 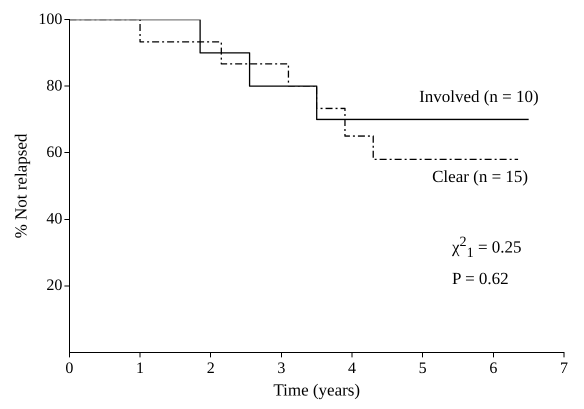 What do you see at coordinates (281, 369) in the screenshot?
I see `x-tick-label: 3` at bounding box center [281, 369].